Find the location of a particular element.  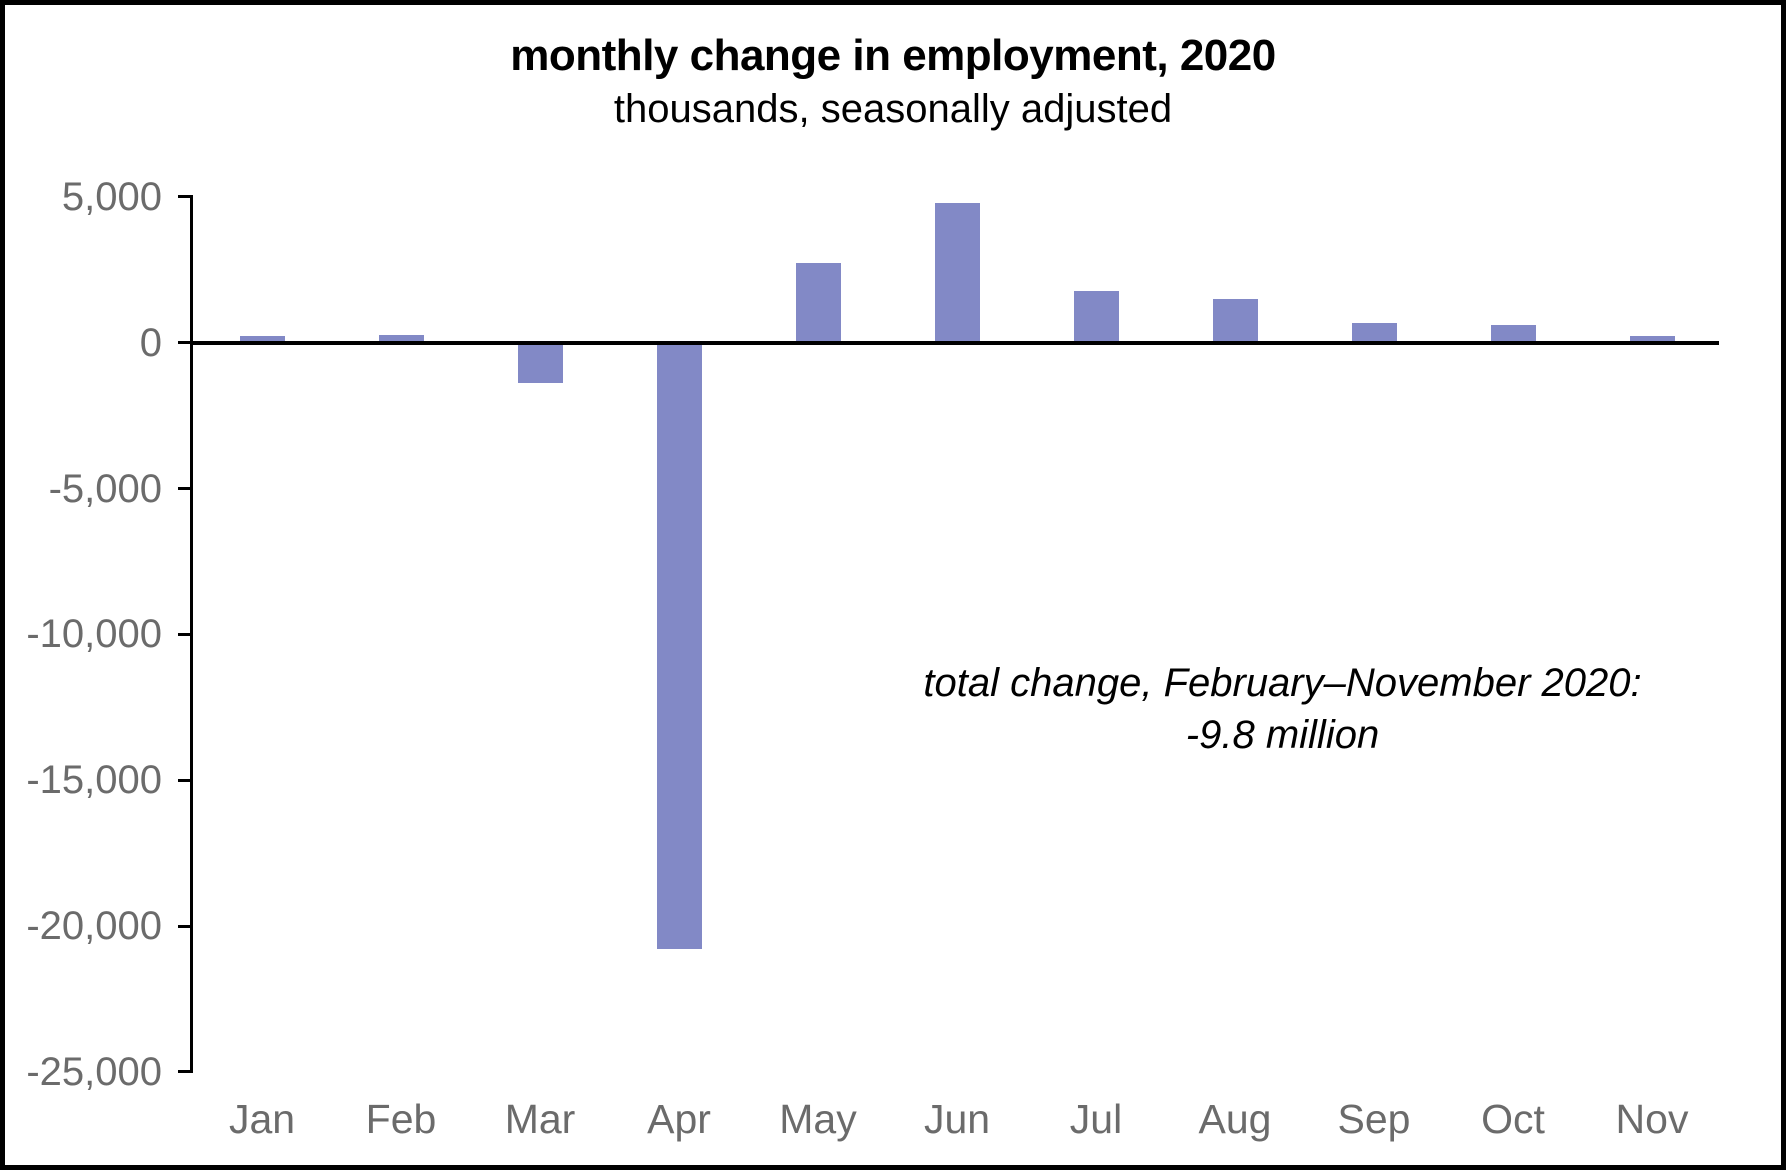

bar-jun is located at coordinates (957, 273).